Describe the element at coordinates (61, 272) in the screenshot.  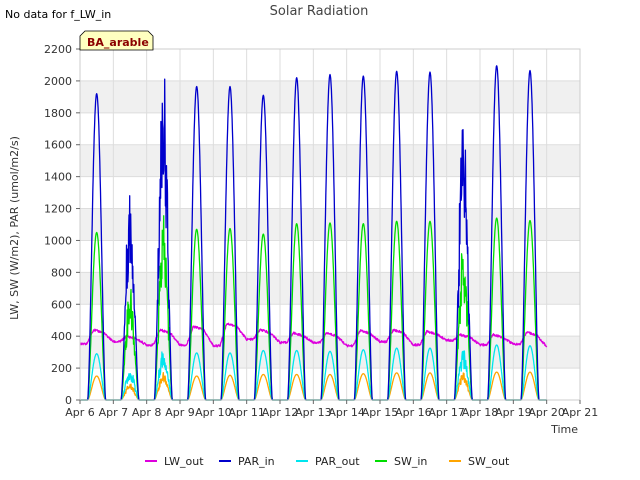
I see `y-tick-label: 800` at that location.